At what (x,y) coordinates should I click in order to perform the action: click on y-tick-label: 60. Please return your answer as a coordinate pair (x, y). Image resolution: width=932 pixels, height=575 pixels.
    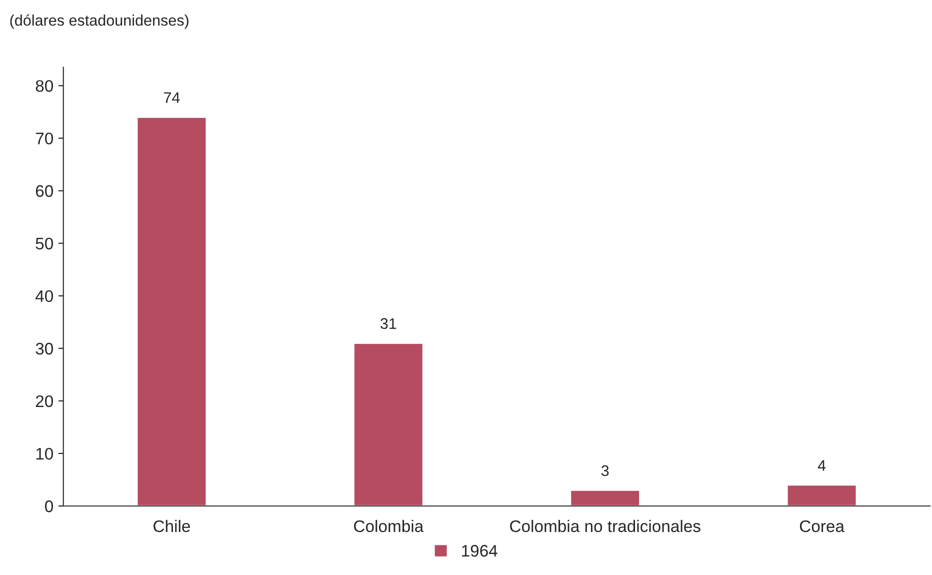
    Looking at the image, I should click on (45, 191).